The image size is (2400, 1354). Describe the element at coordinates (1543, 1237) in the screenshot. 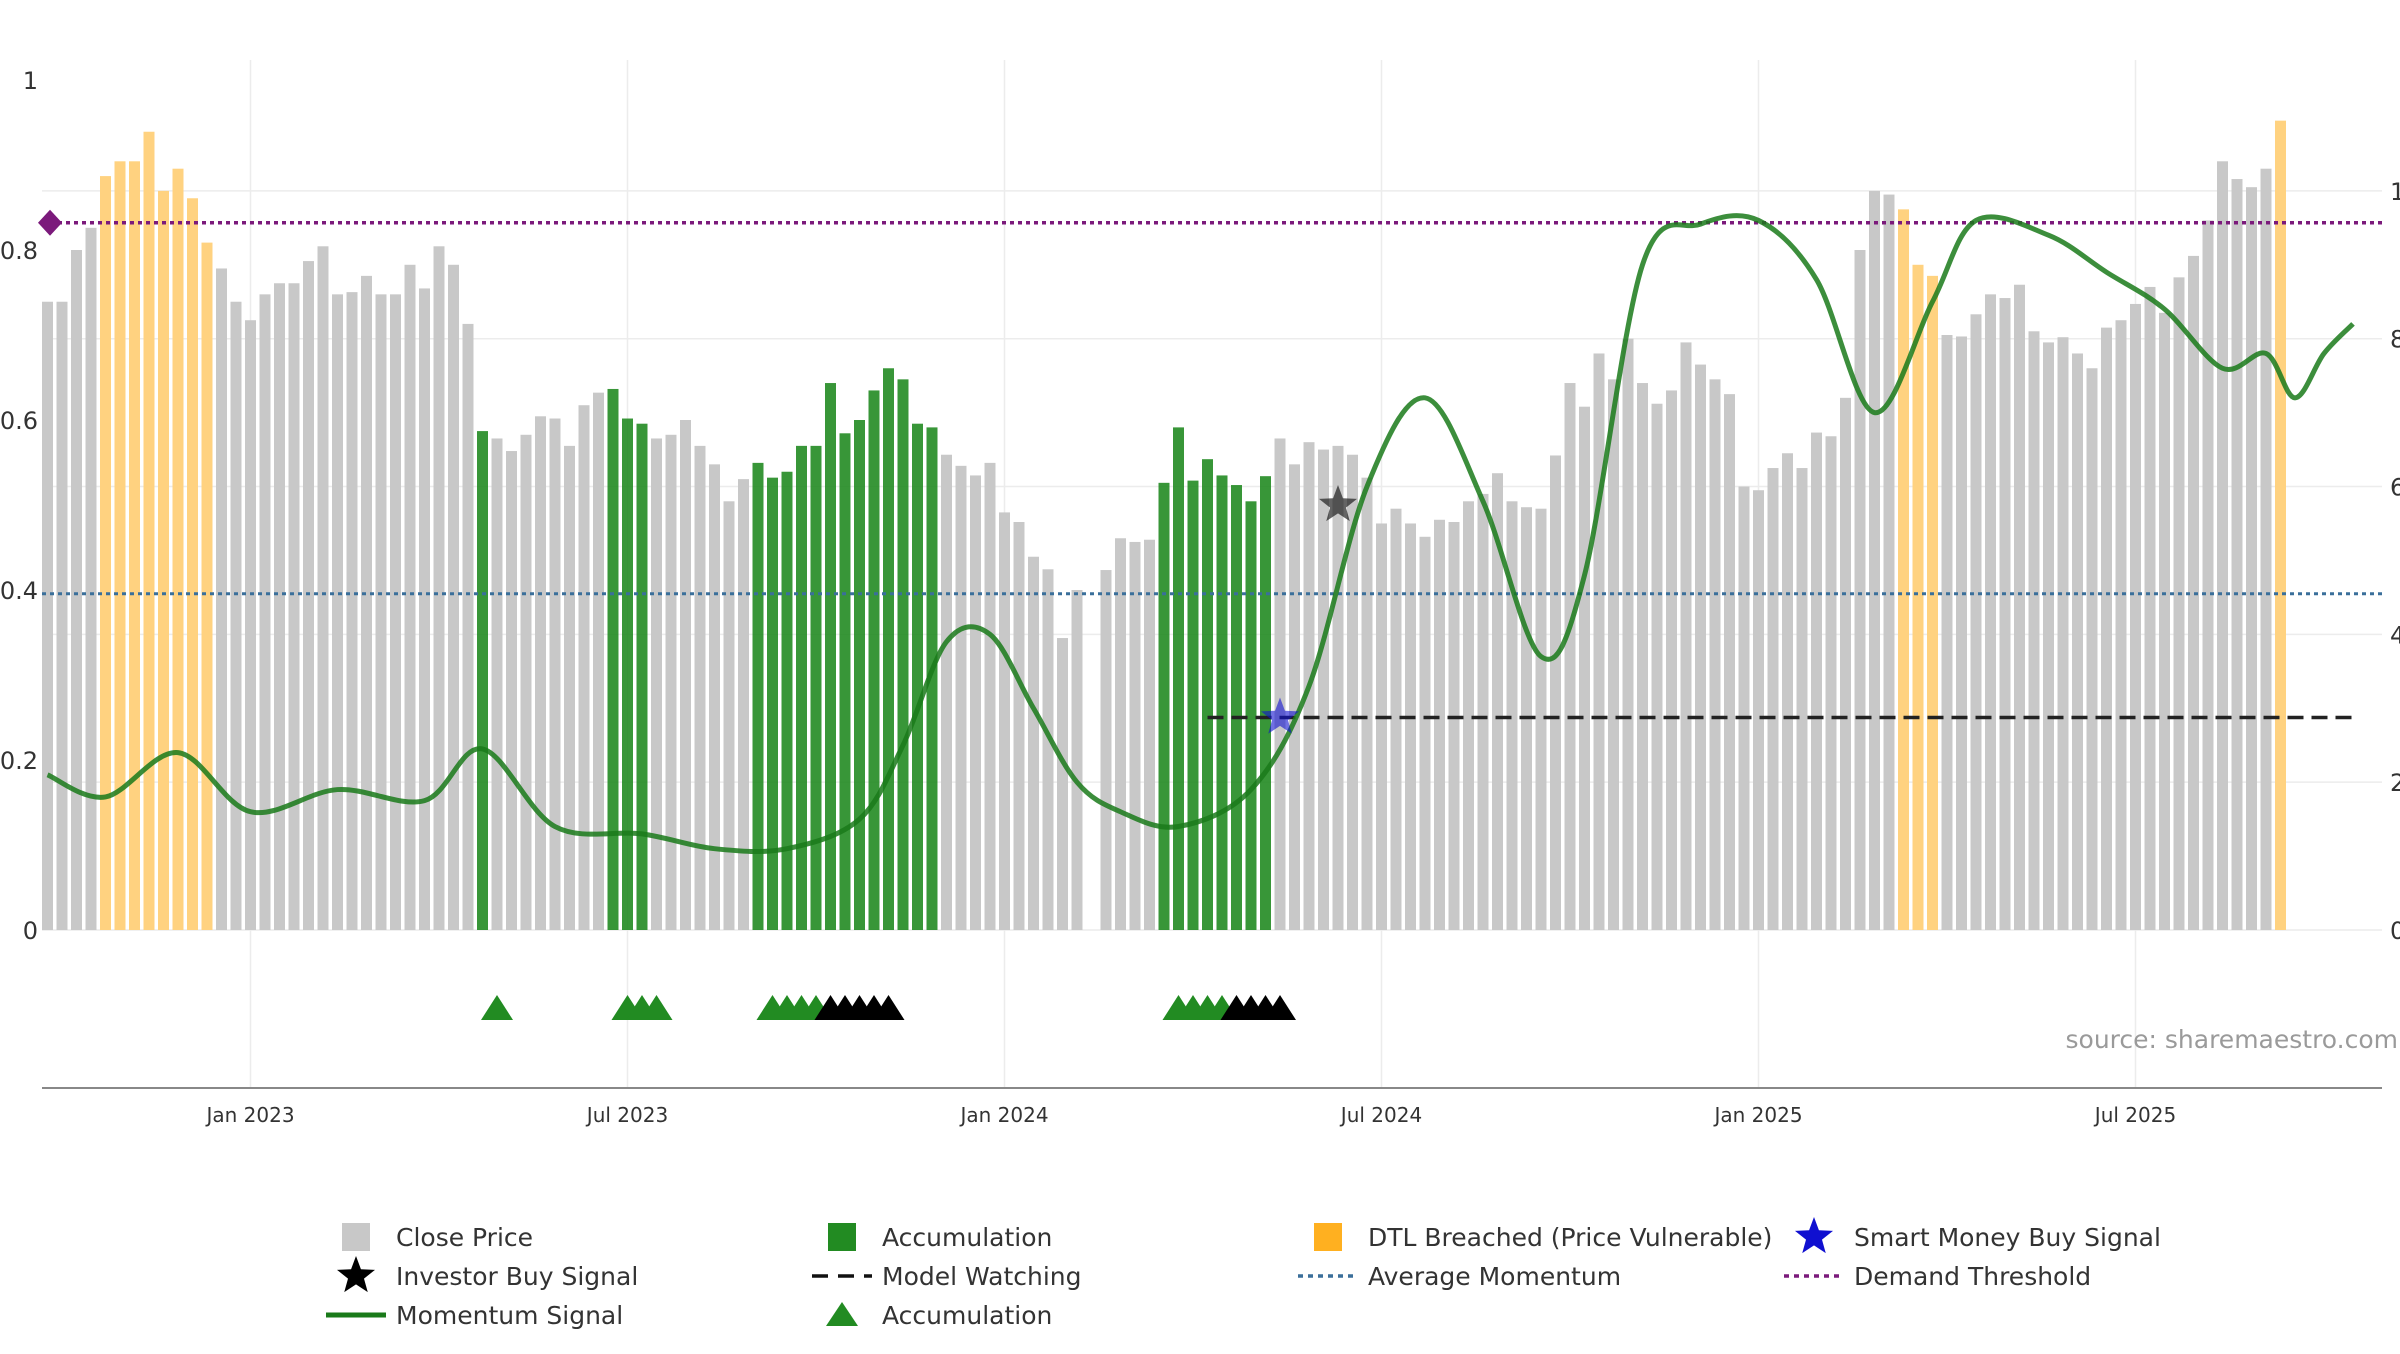

I see `legend-item: DTL Breached (Price Vulnerable)` at that location.